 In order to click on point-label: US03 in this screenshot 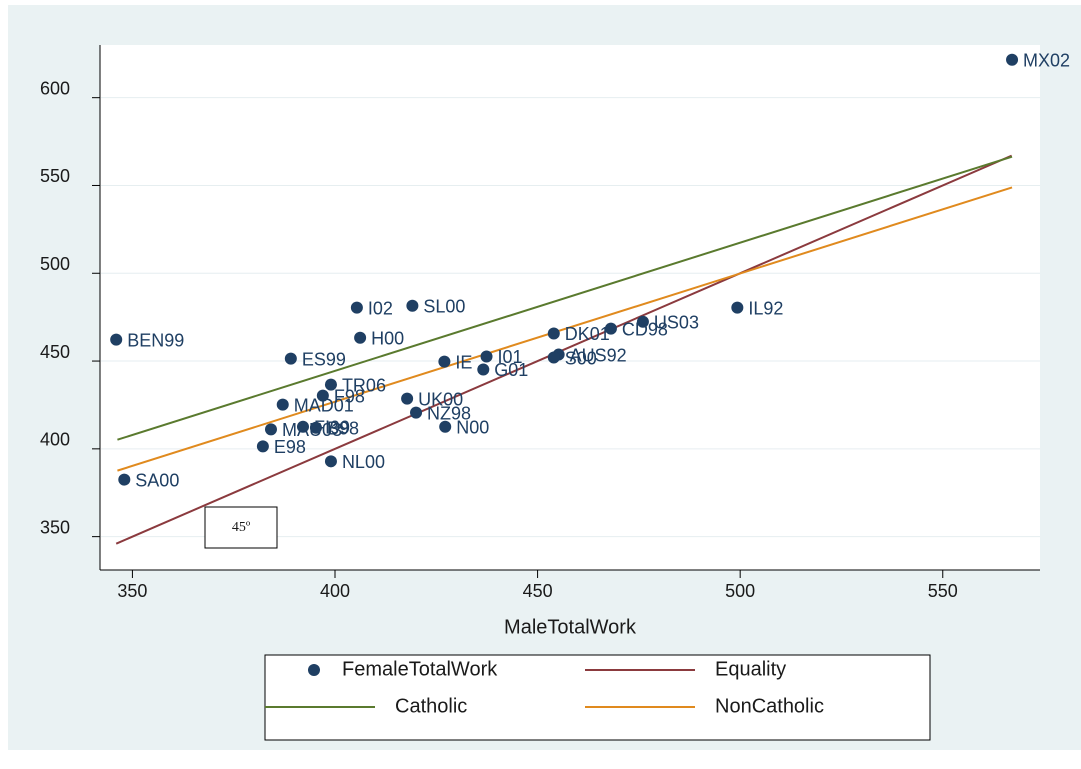, I will do `click(676, 322)`.